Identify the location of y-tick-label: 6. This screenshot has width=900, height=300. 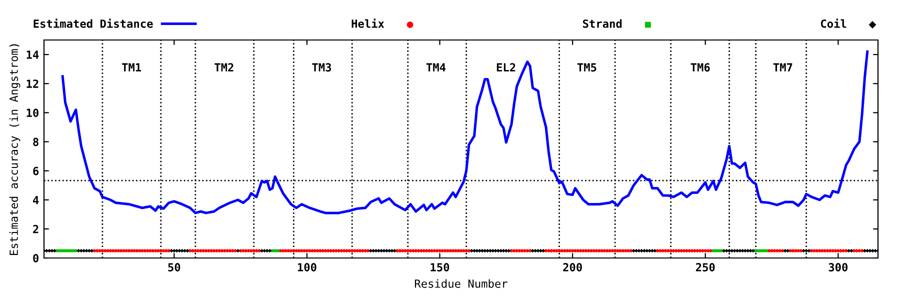
(36, 171).